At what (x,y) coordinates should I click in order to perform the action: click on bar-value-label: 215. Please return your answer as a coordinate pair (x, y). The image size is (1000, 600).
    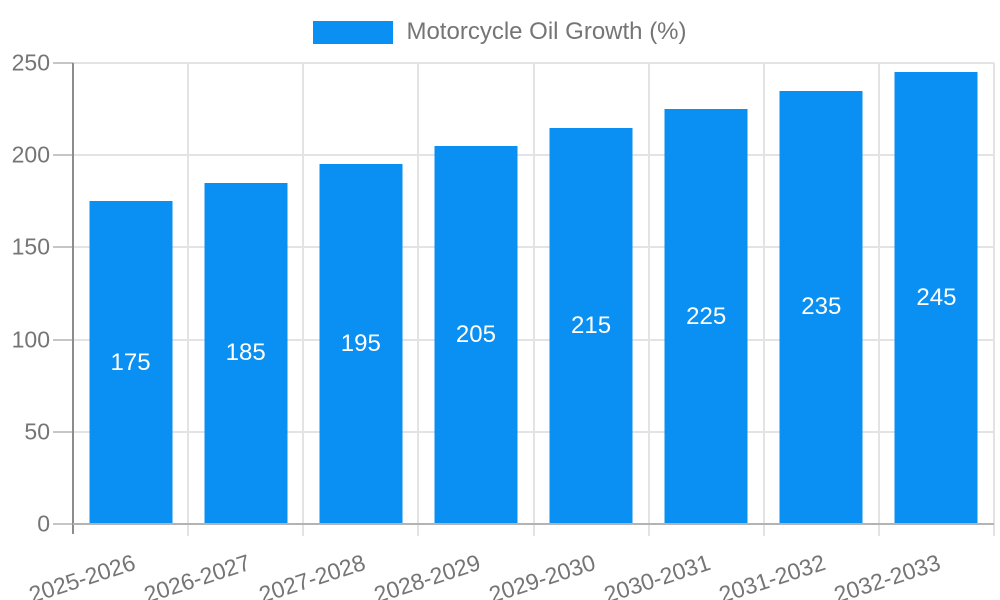
    Looking at the image, I should click on (591, 325).